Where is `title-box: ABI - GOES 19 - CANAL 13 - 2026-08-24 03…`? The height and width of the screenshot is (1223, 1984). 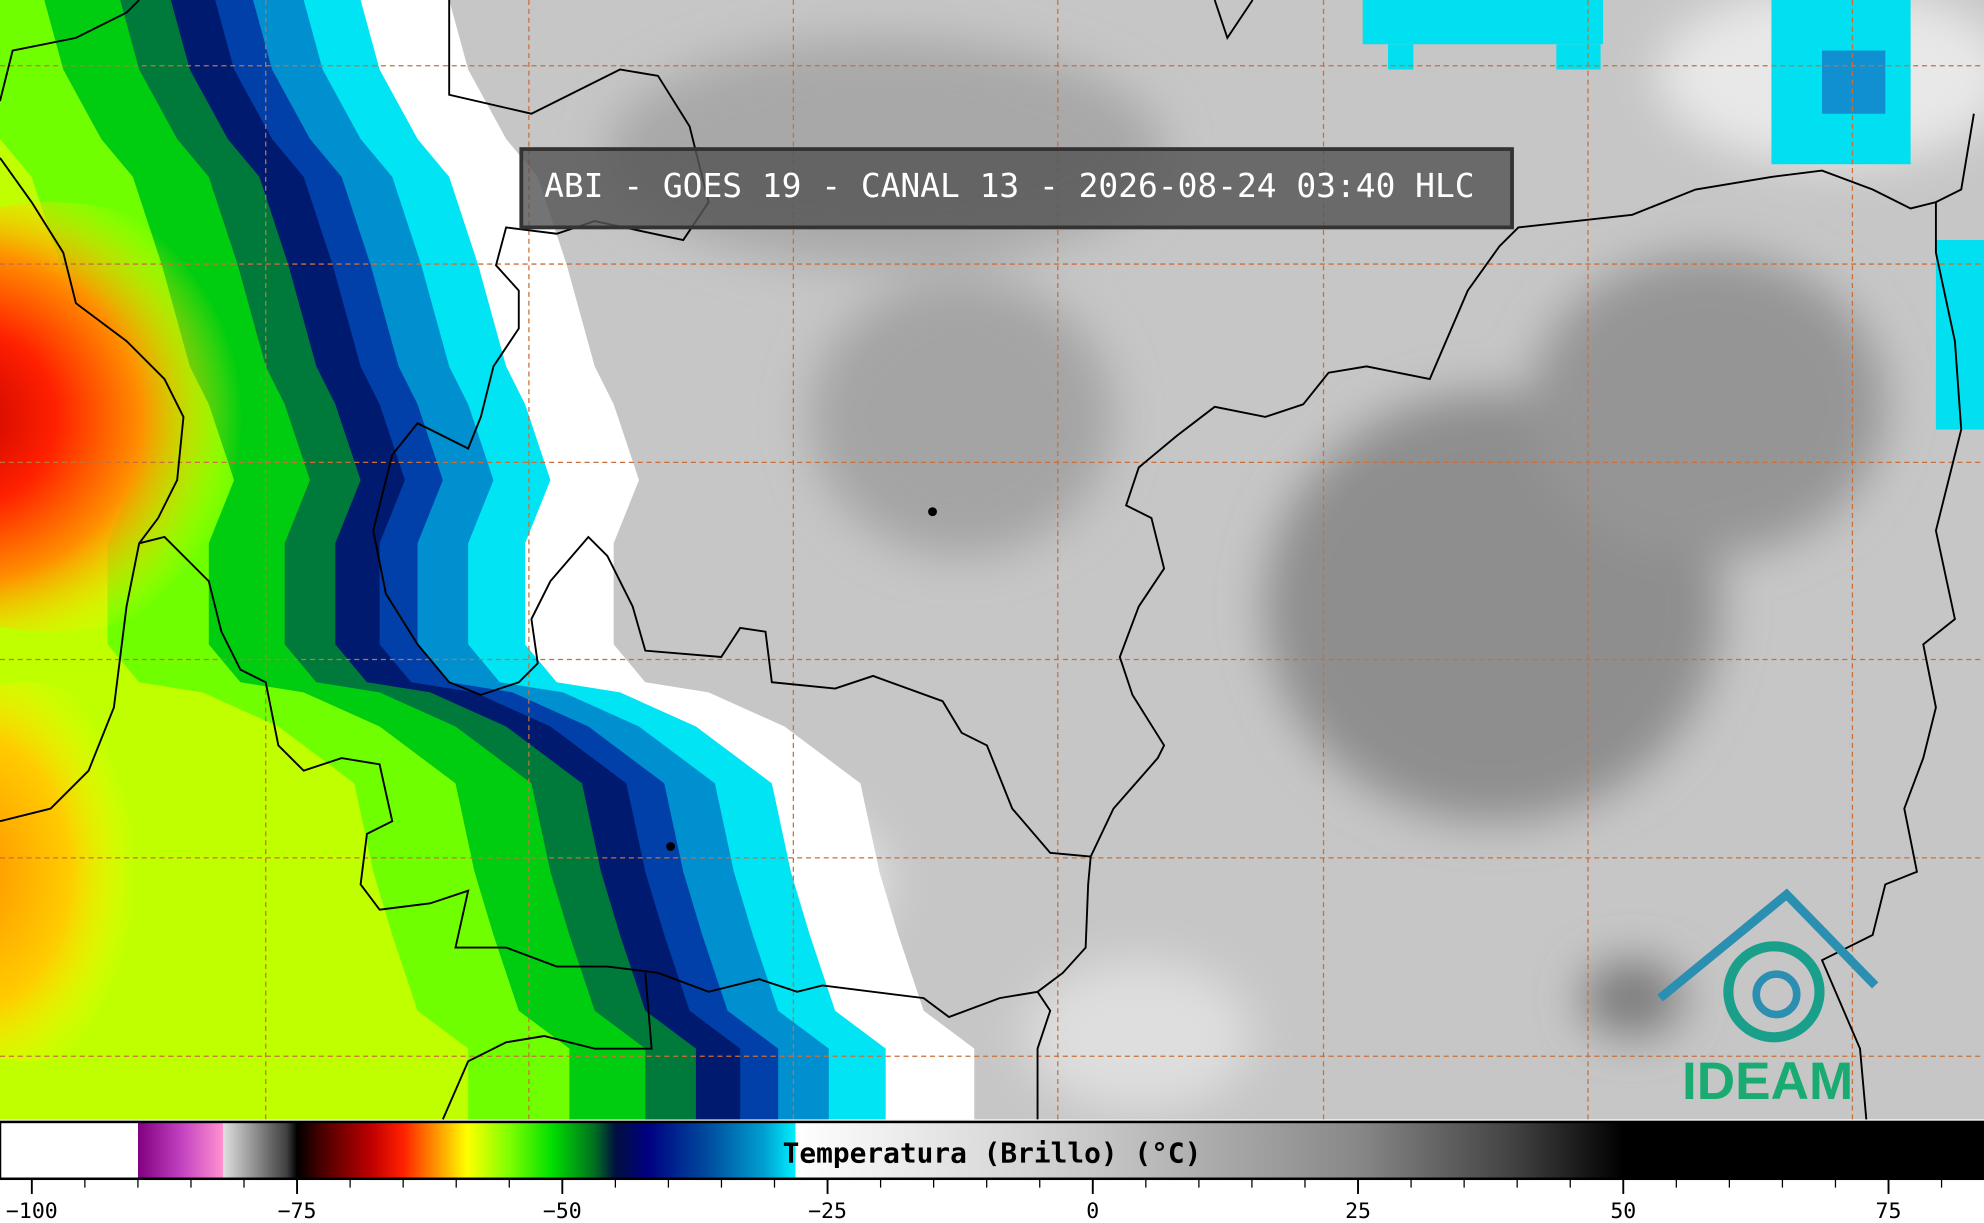
title-box: ABI - GOES 19 - CANAL 13 - 2026-08-24 03… is located at coordinates (1016, 188).